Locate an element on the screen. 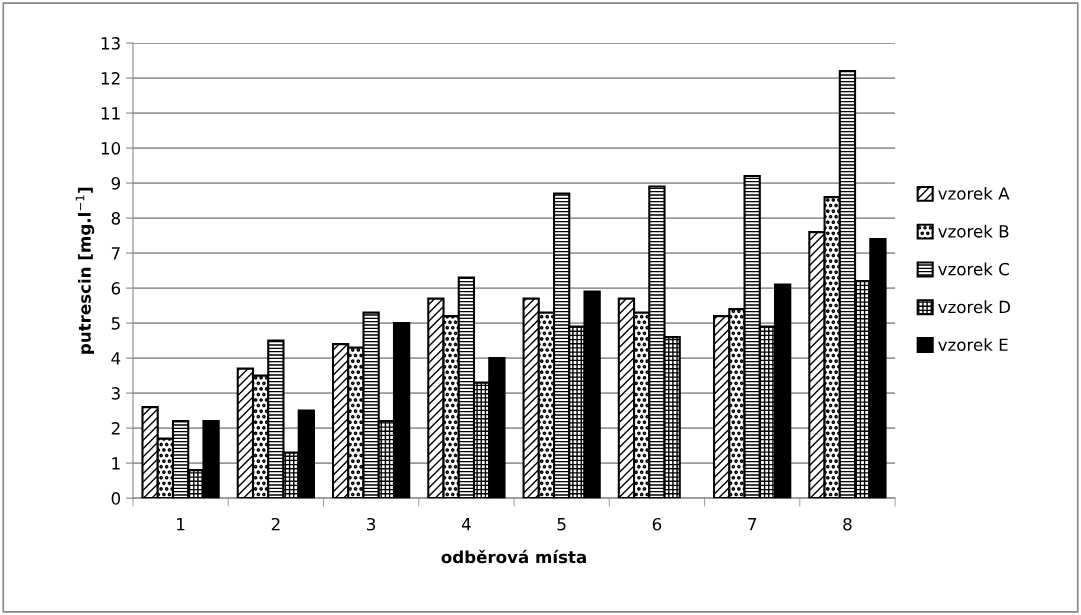 This screenshot has width=1081, height=615. y-tick-label: 0 is located at coordinates (116, 498).